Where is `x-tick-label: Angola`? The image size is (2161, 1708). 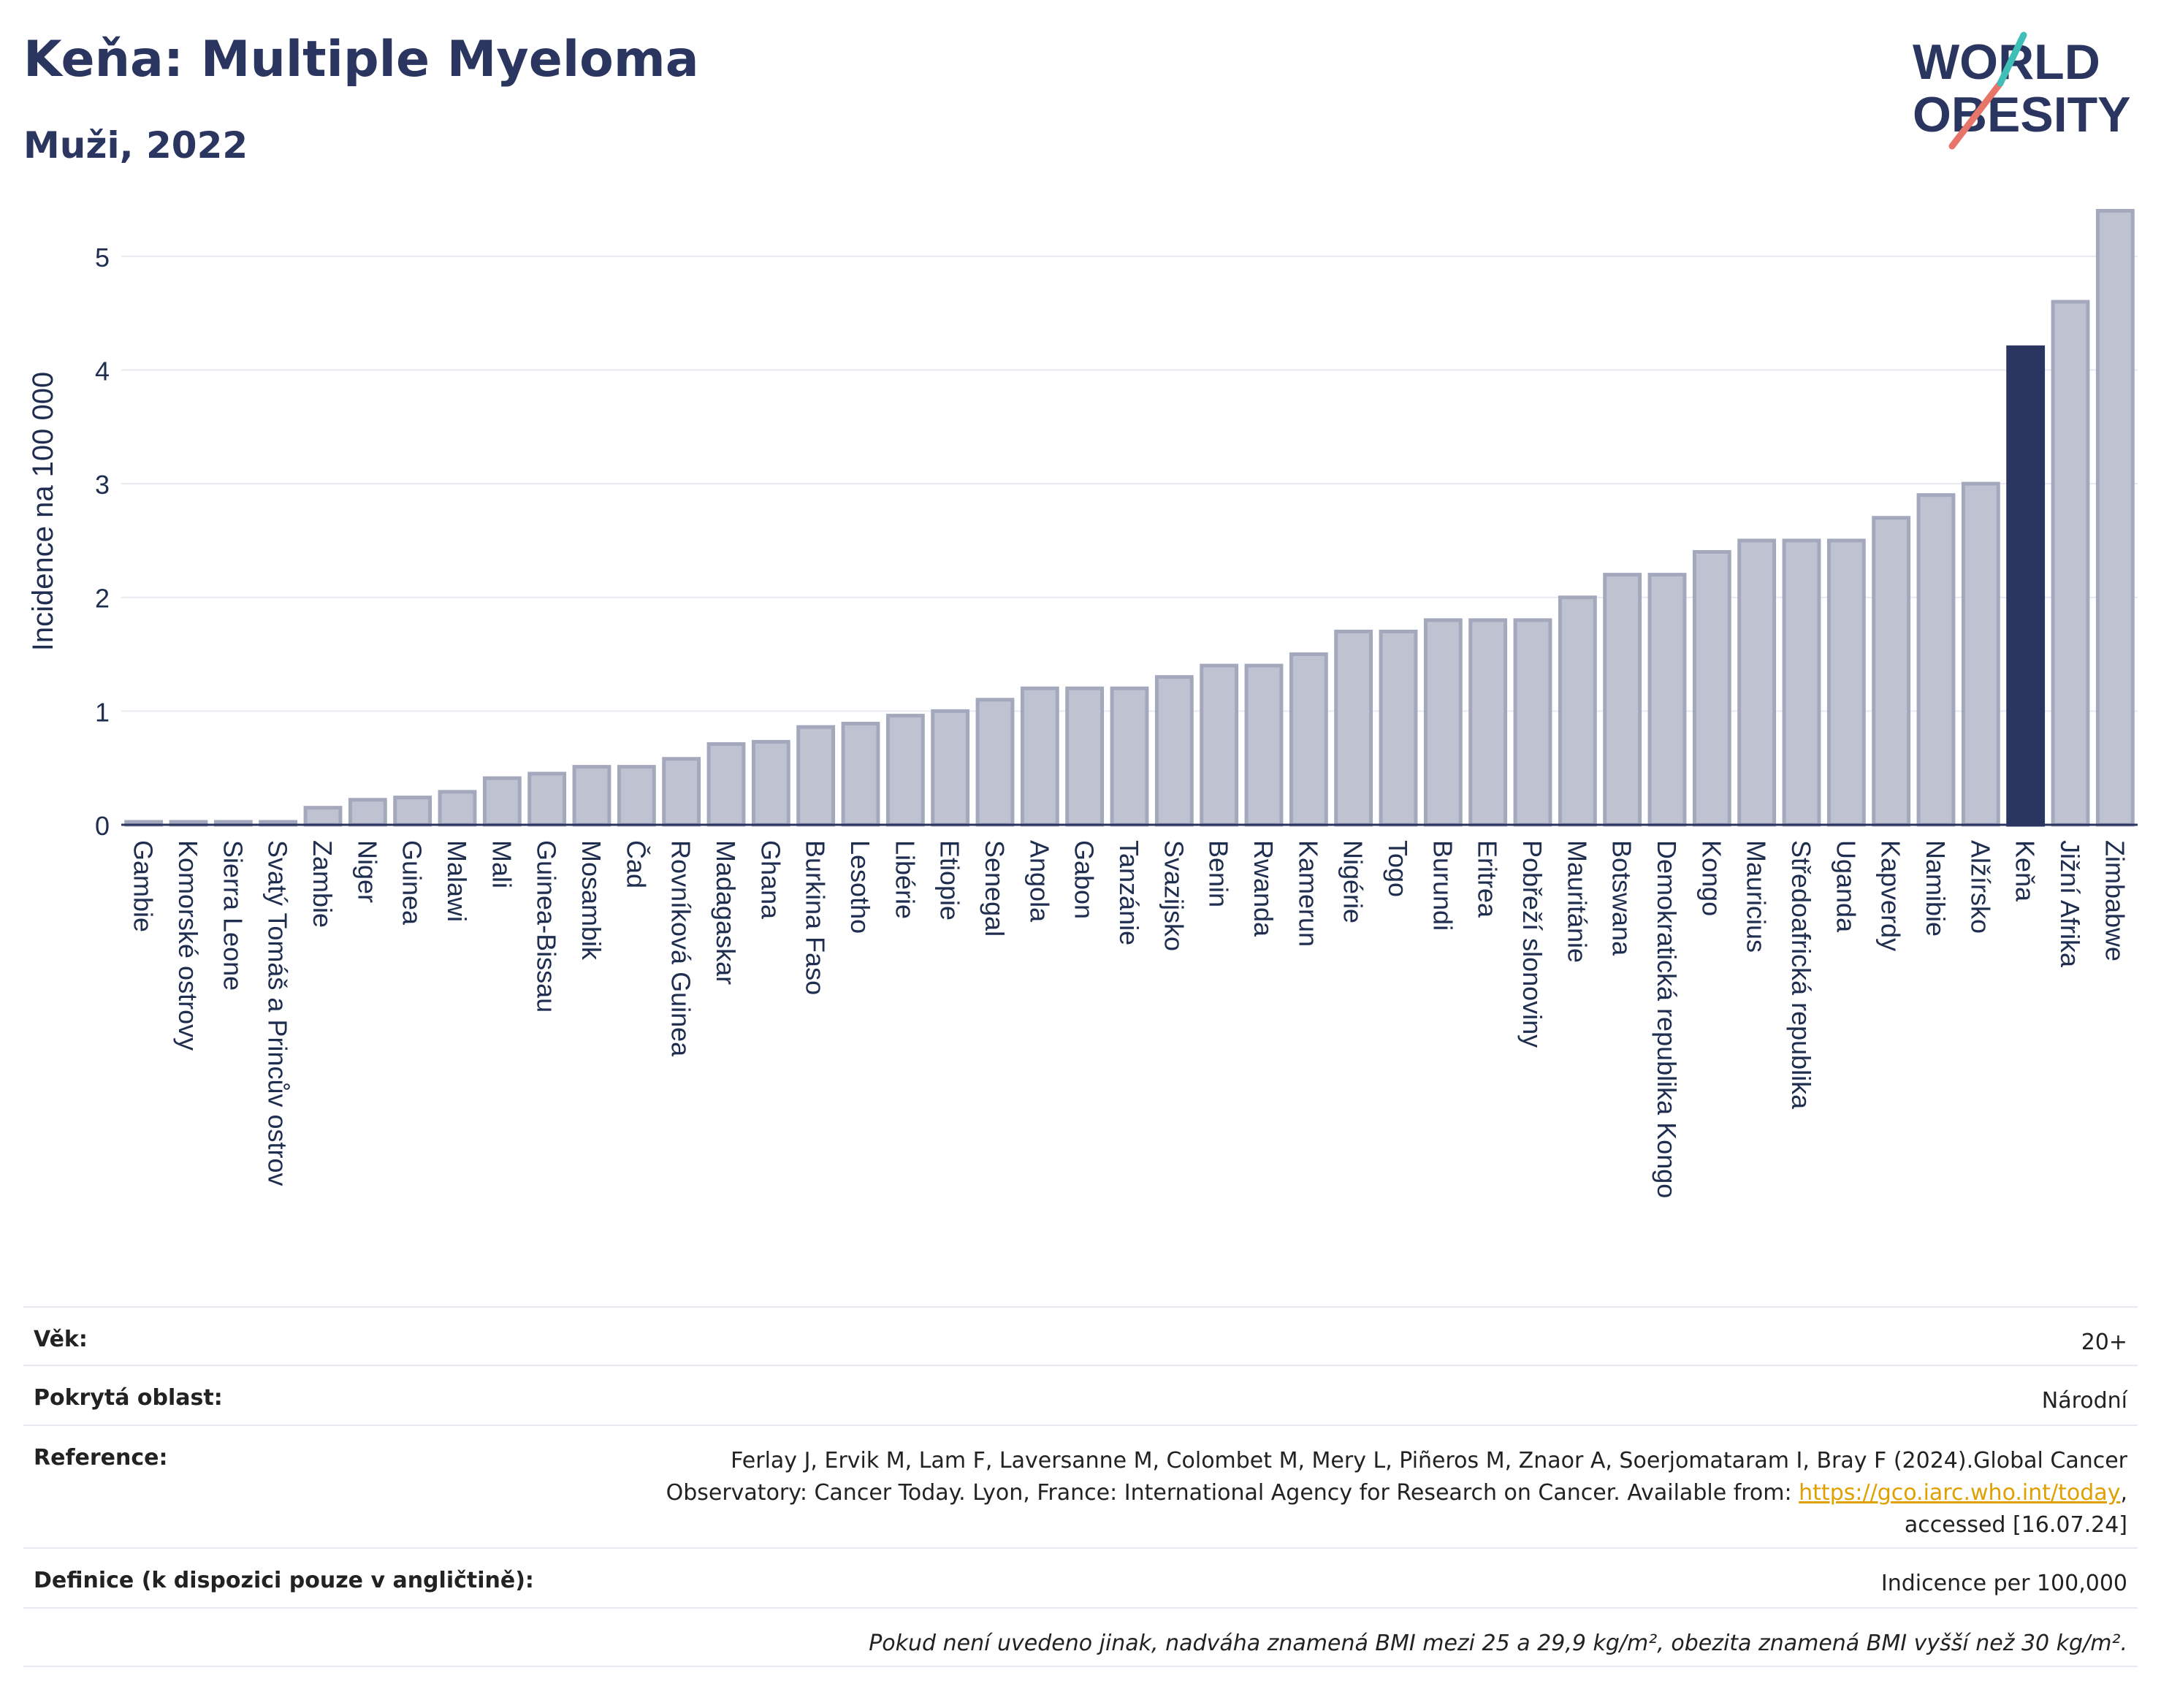
x-tick-label: Angola is located at coordinates (1039, 882).